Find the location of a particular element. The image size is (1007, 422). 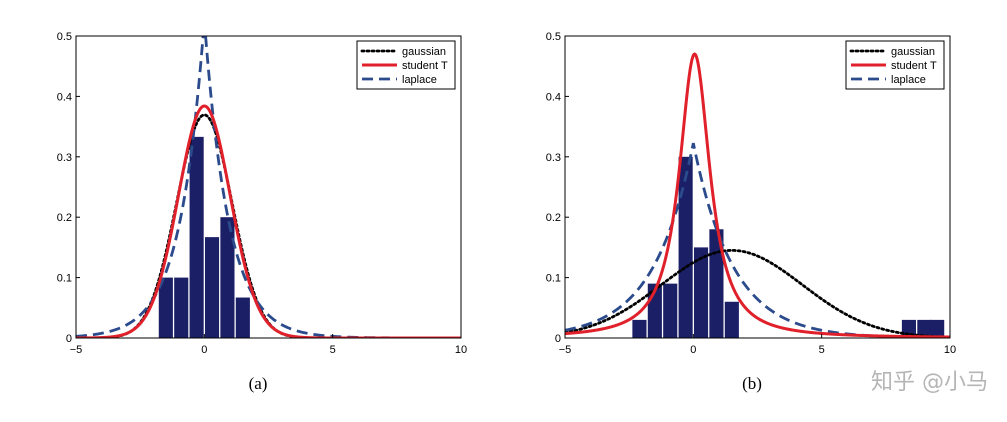

panel-a-ytick-label: 0.4 is located at coordinates (64, 97).